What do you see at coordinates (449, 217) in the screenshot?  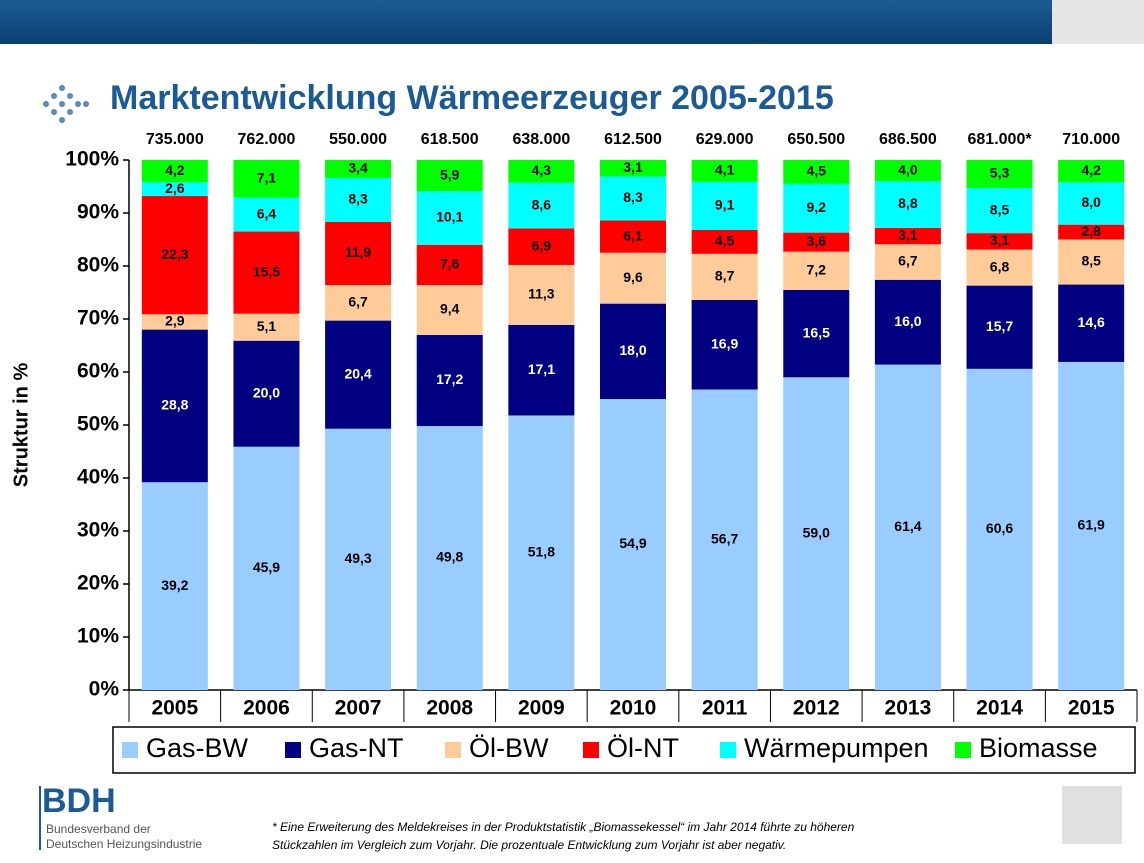 I see `value-label: 10,1` at bounding box center [449, 217].